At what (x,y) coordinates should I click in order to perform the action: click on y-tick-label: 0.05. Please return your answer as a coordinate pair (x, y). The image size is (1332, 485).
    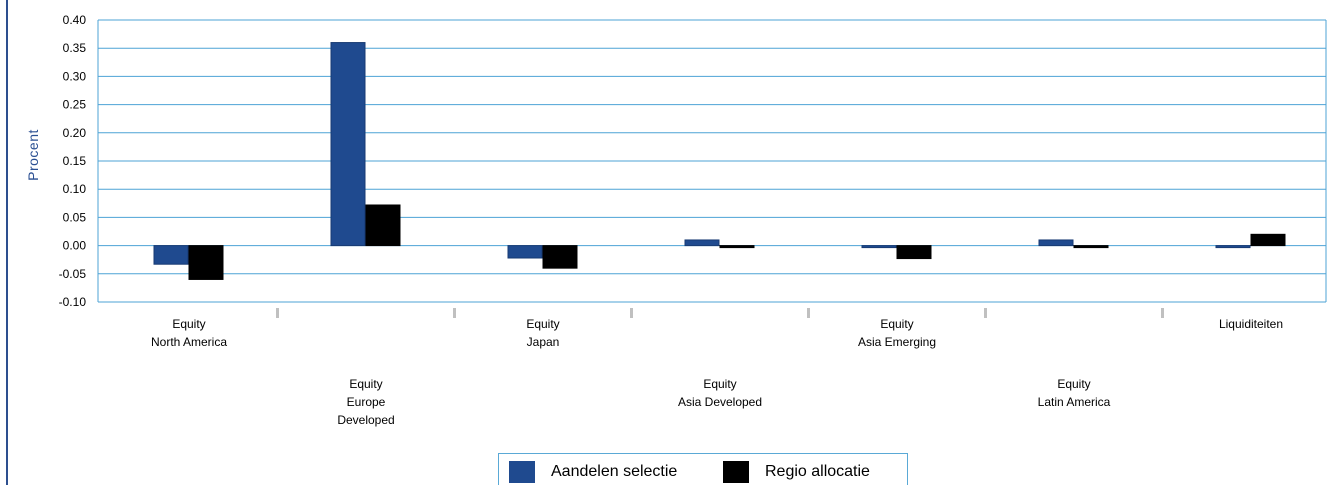
    Looking at the image, I should click on (75, 217).